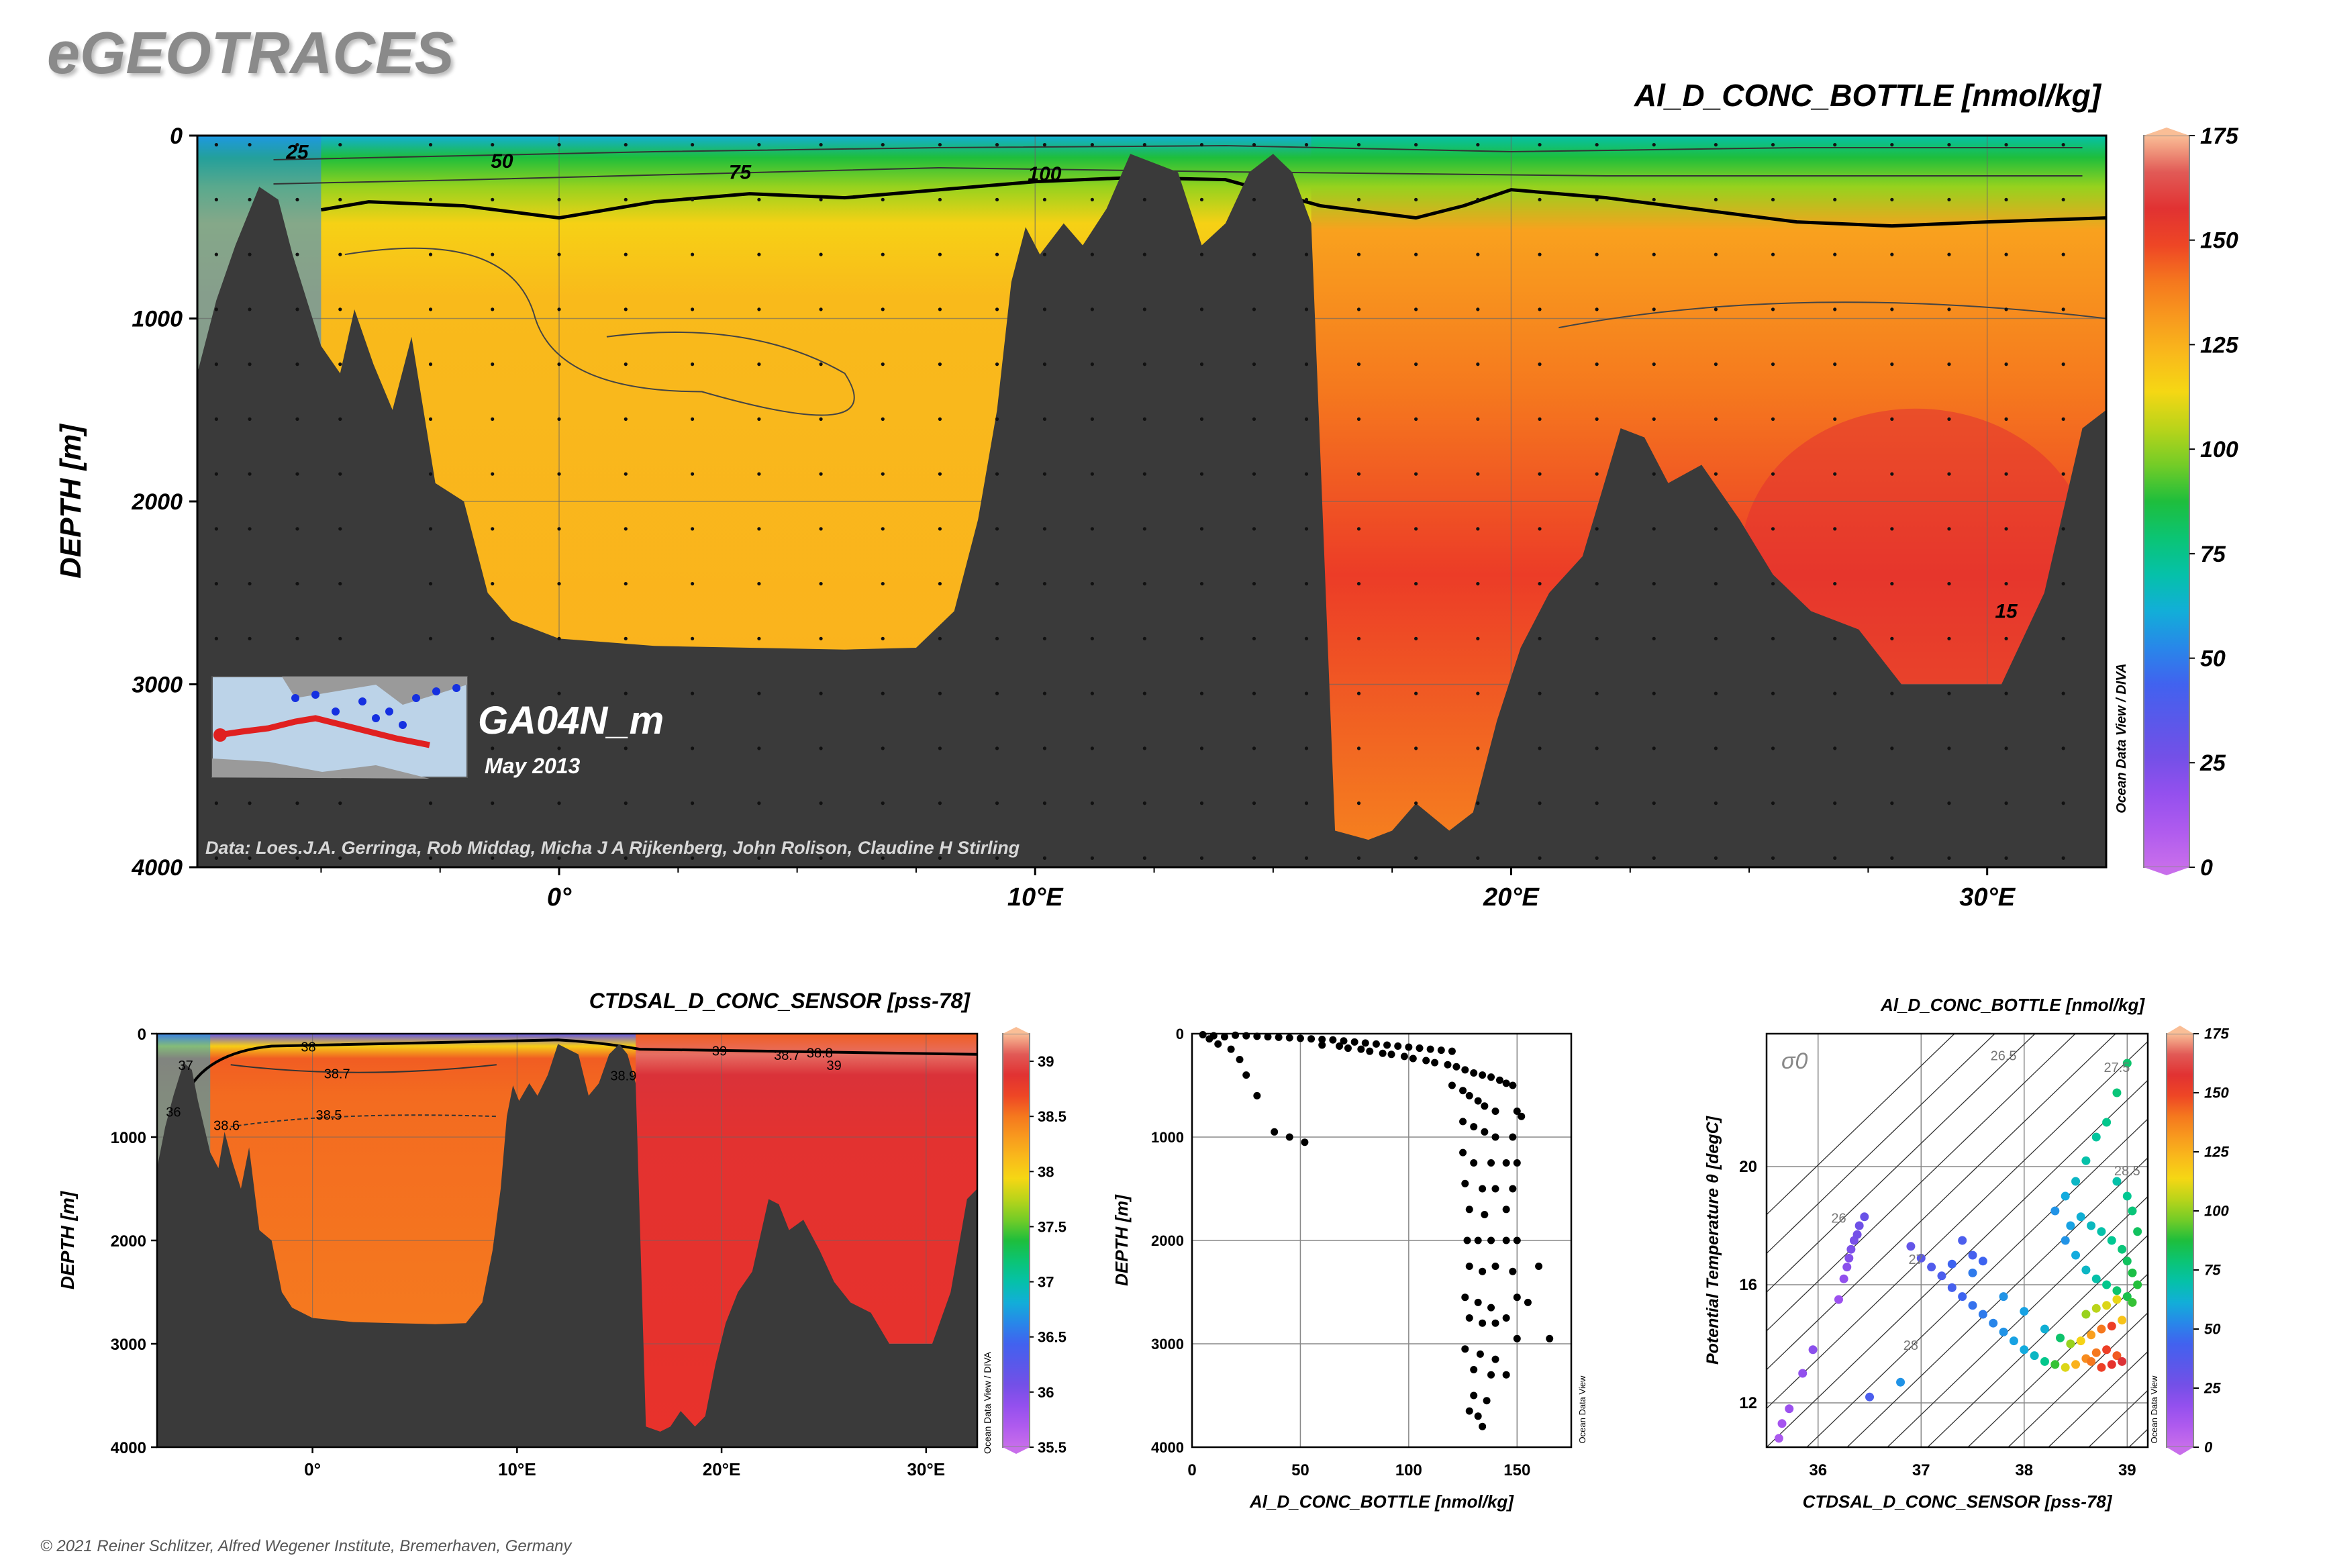  What do you see at coordinates (128, 1448) in the screenshot?
I see `salinity-y-tick-label: 4000` at bounding box center [128, 1448].